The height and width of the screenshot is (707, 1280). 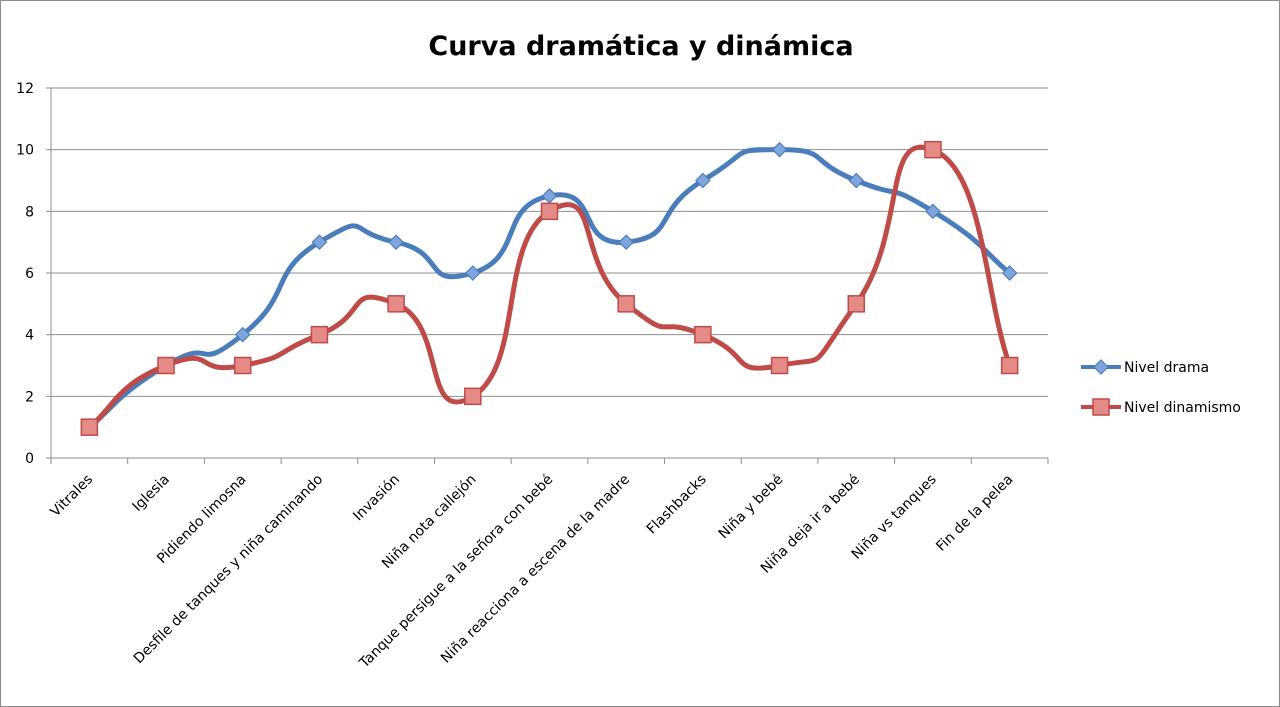 I want to click on legend: Nivel drama Nivel dinamismo, so click(x=1161, y=387).